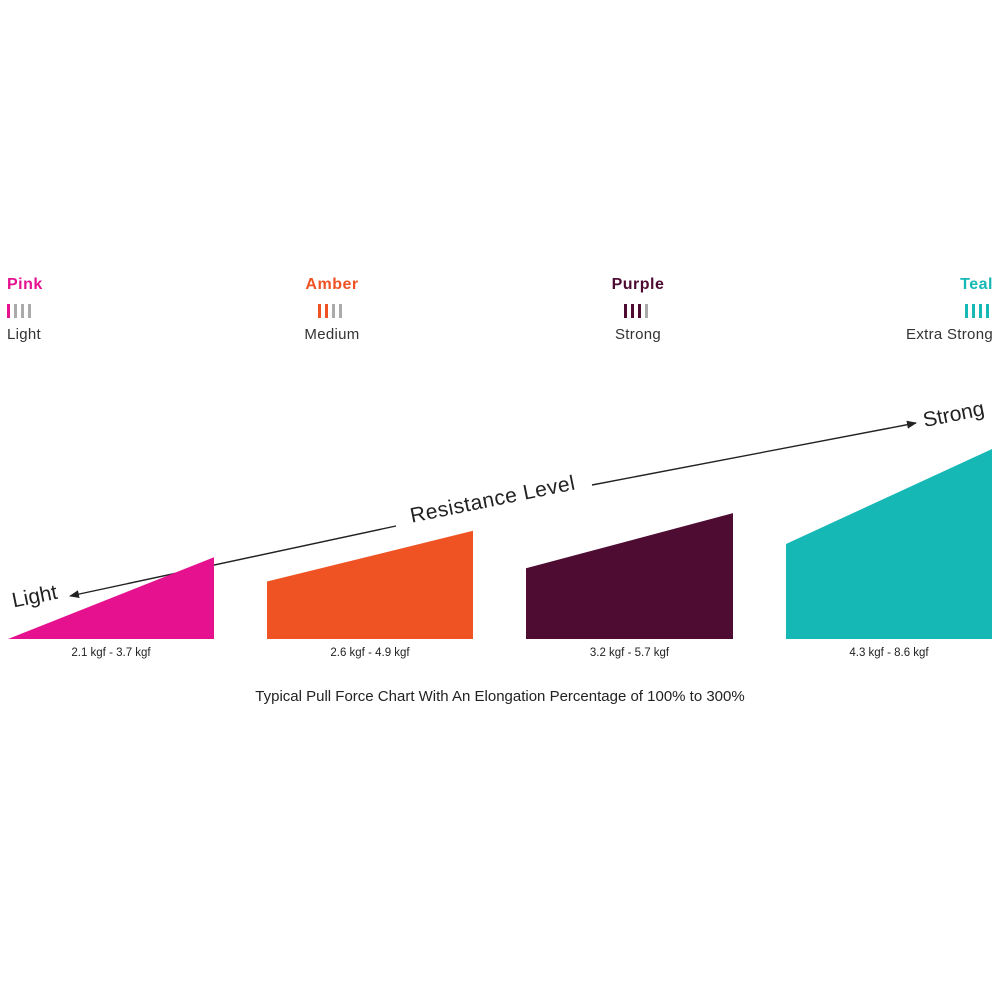  Describe the element at coordinates (332, 284) in the screenshot. I see `legend-name: Amber` at that location.